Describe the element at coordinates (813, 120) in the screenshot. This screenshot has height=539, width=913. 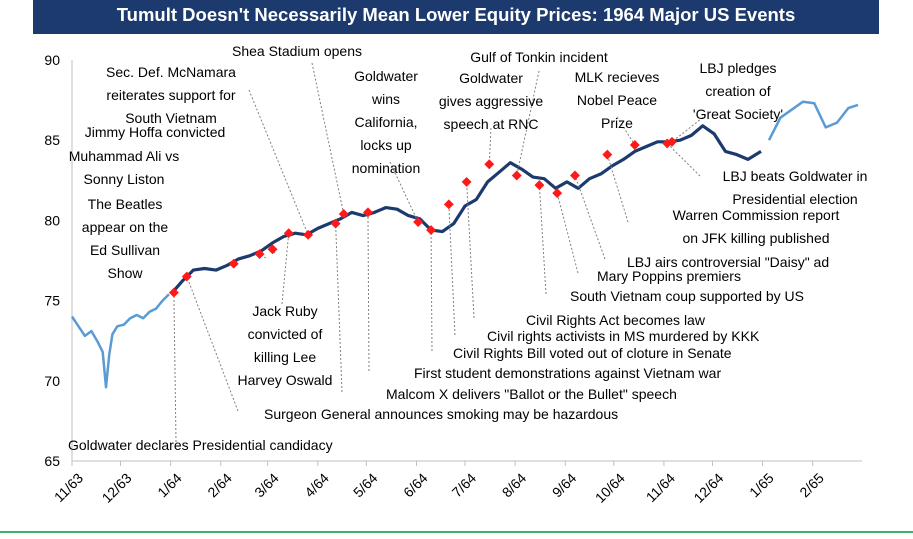
I see `series-line-after` at that location.